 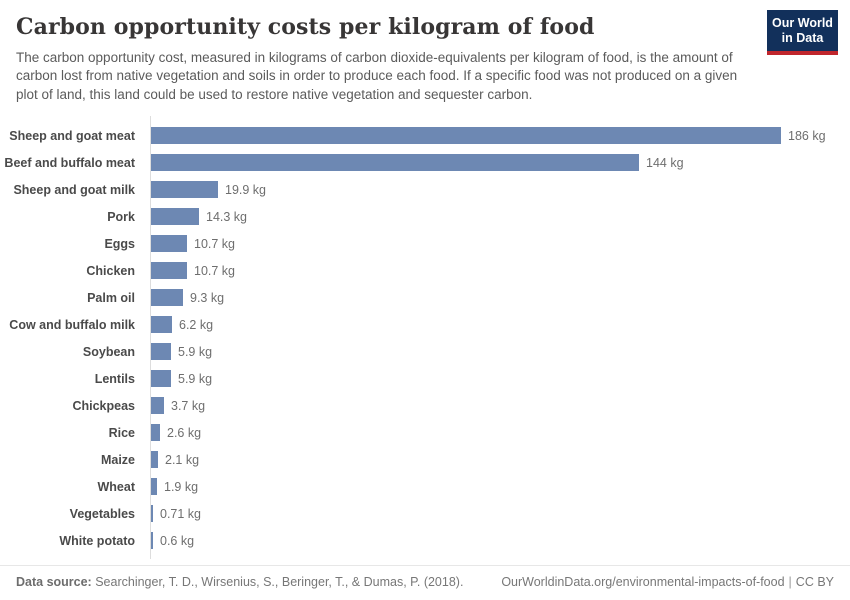 What do you see at coordinates (425, 566) in the screenshot?
I see `footer-divider` at bounding box center [425, 566].